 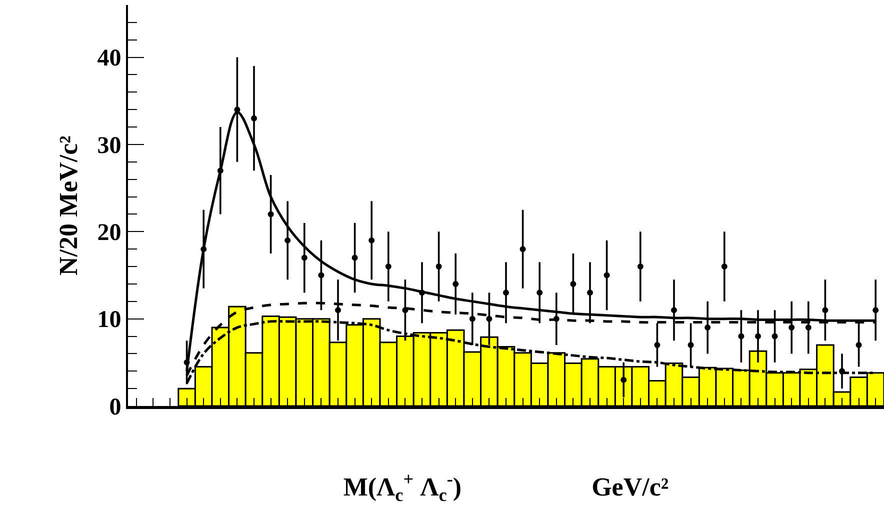 I want to click on y-tick-label: 30, so click(x=109, y=145).